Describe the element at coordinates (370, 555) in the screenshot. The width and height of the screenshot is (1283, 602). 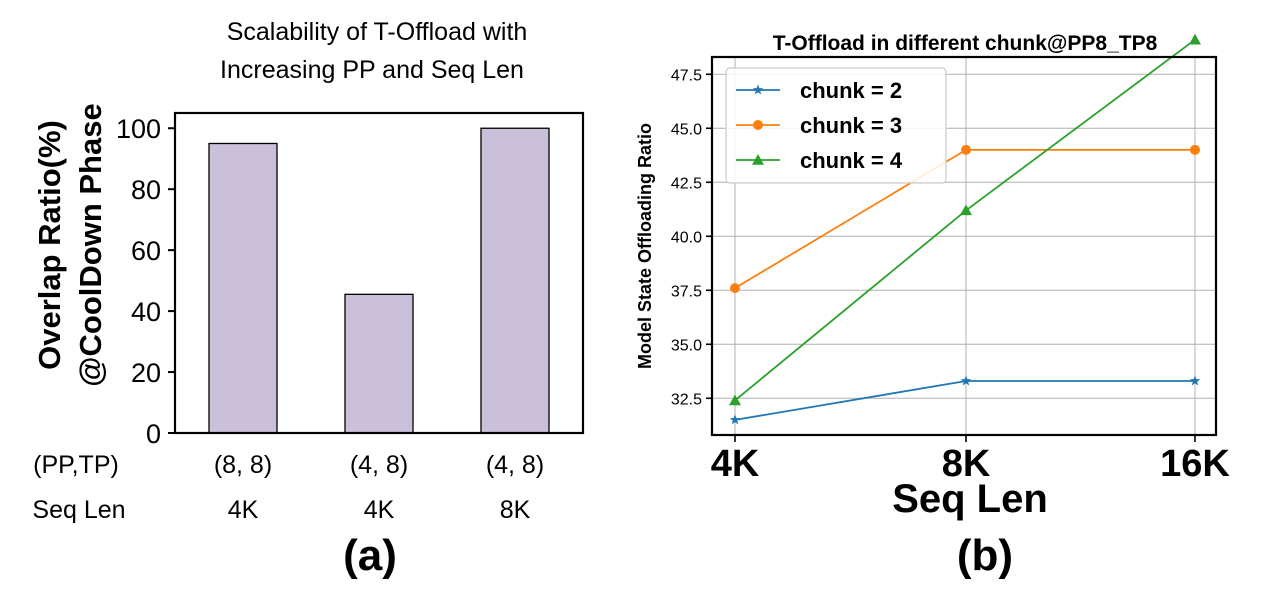
I see `caption-a: (a)` at that location.